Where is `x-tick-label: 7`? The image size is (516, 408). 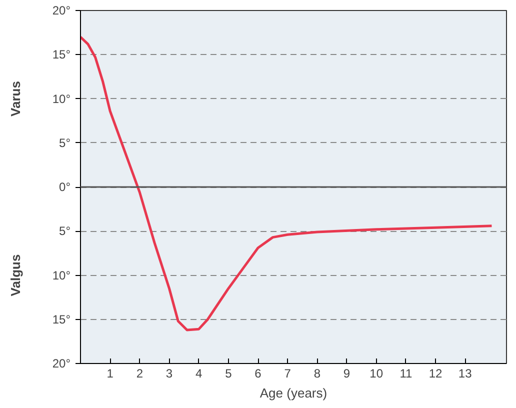
x-tick-label: 7 is located at coordinates (288, 373).